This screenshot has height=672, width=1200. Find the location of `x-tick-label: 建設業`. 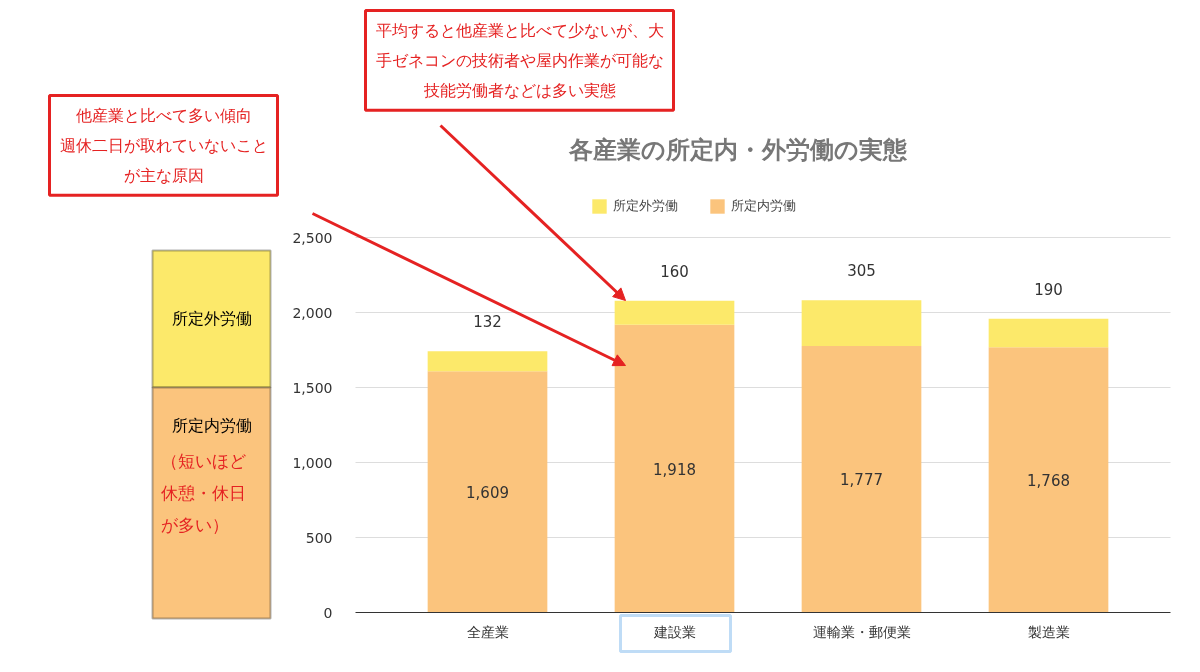

x-tick-label: 建設業 is located at coordinates (674, 631).